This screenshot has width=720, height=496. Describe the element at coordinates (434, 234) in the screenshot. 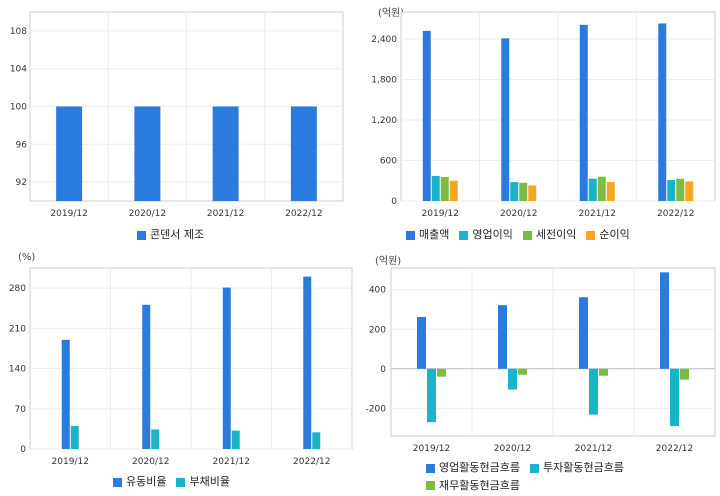

I see `legend-label: 매출액` at that location.